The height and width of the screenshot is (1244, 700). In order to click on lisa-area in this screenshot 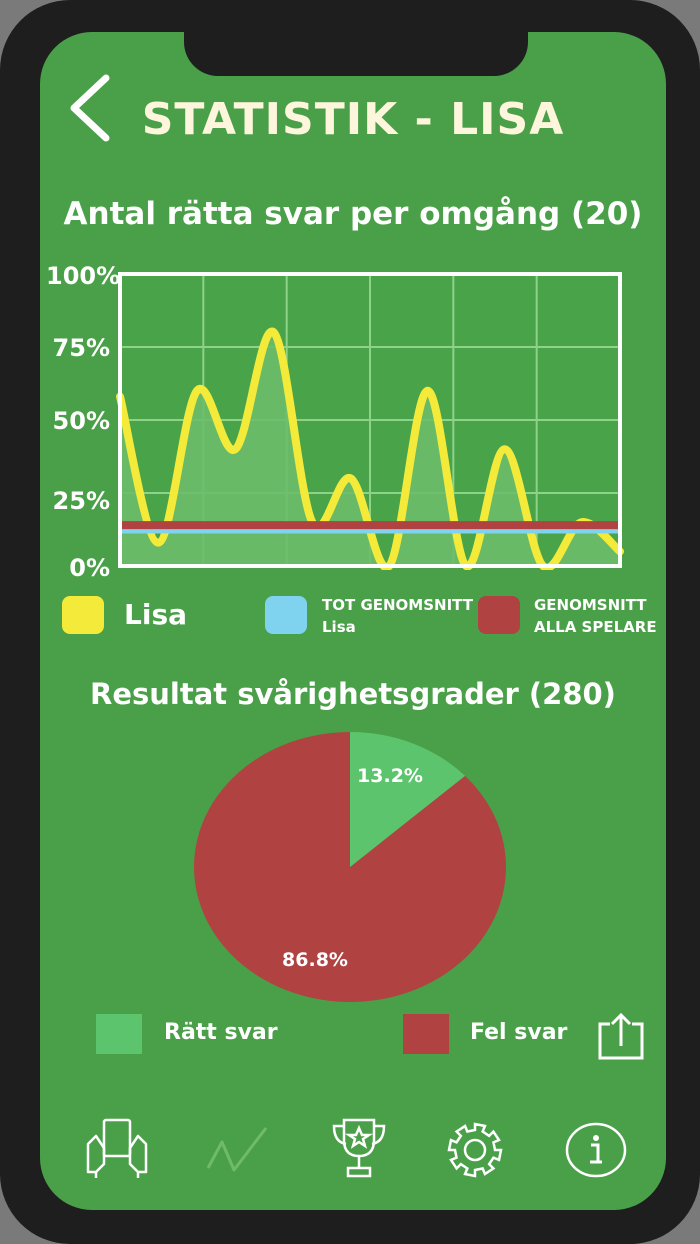, I will do `click(370, 449)`.